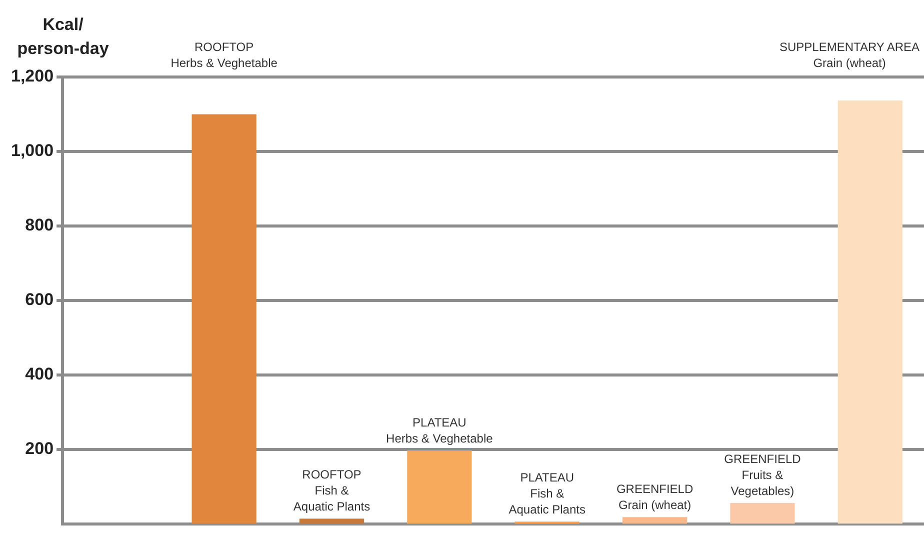 Image resolution: width=924 pixels, height=537 pixels. What do you see at coordinates (440, 430) in the screenshot?
I see `x-tick-label: PLATEAU Herbs & Veghetable` at bounding box center [440, 430].